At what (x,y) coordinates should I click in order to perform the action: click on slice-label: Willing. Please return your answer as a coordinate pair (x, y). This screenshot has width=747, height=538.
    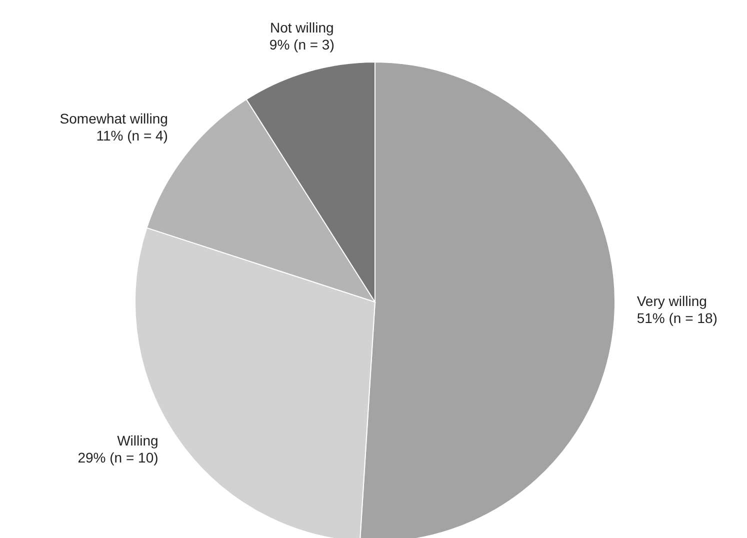
    Looking at the image, I should click on (137, 440).